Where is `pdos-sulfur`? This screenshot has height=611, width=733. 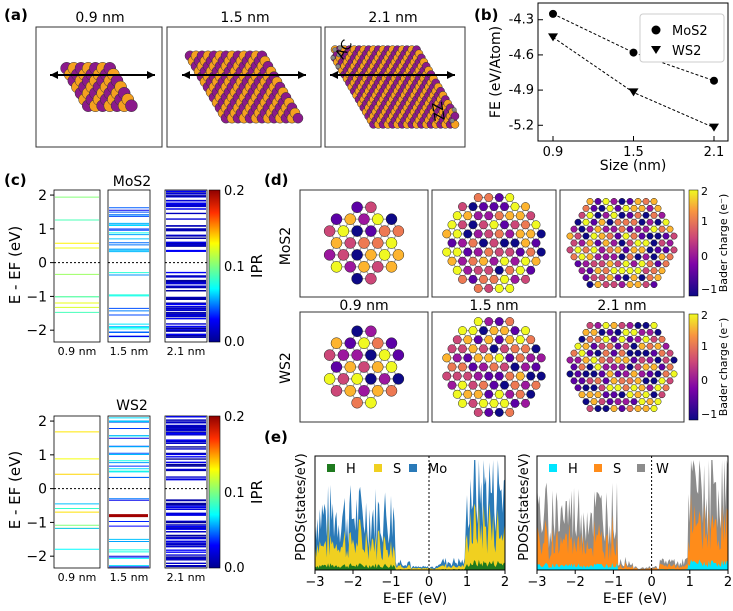
pdos-sulfur is located at coordinates (410, 535).